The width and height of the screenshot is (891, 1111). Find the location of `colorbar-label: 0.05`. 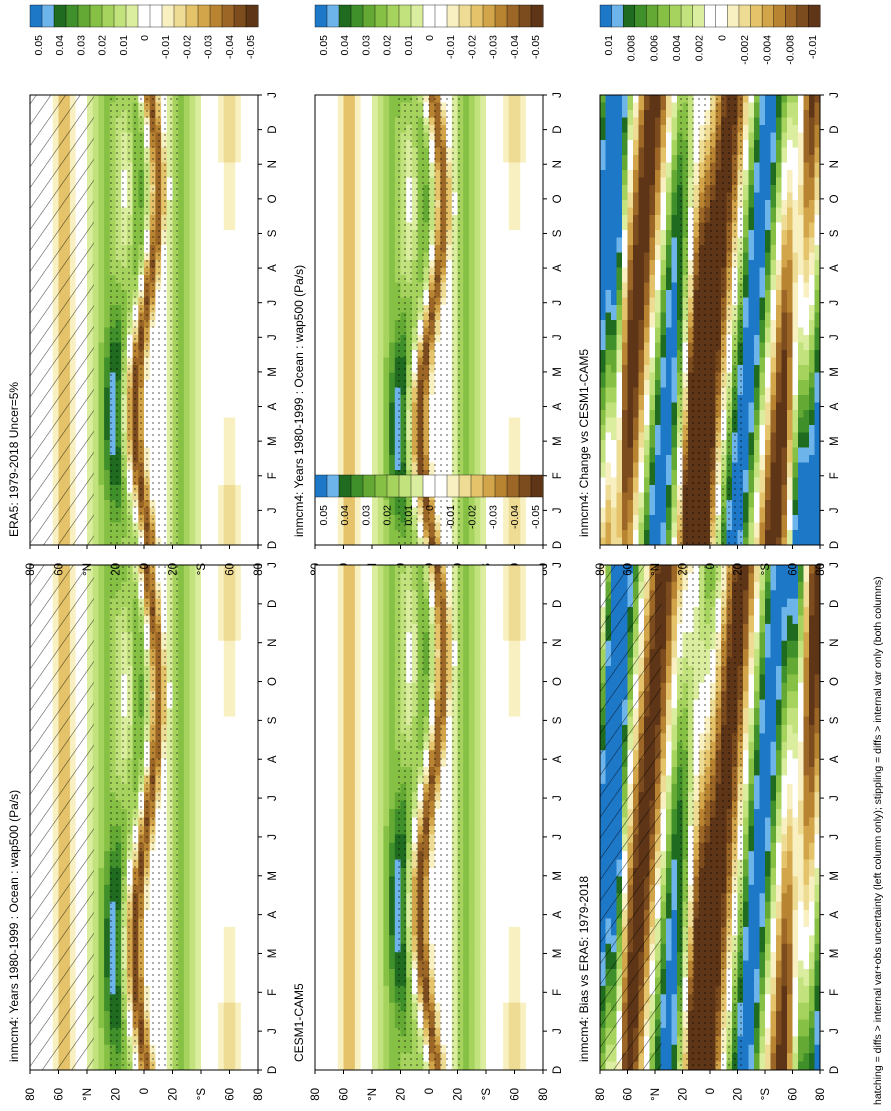

colorbar-label: 0.05 is located at coordinates (324, 45).